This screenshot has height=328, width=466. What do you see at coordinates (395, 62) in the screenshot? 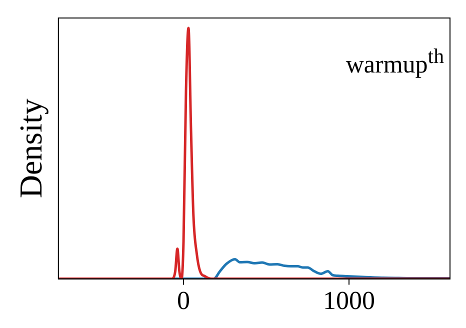
I see `annotation: warmup$^{th}$` at bounding box center [395, 62].